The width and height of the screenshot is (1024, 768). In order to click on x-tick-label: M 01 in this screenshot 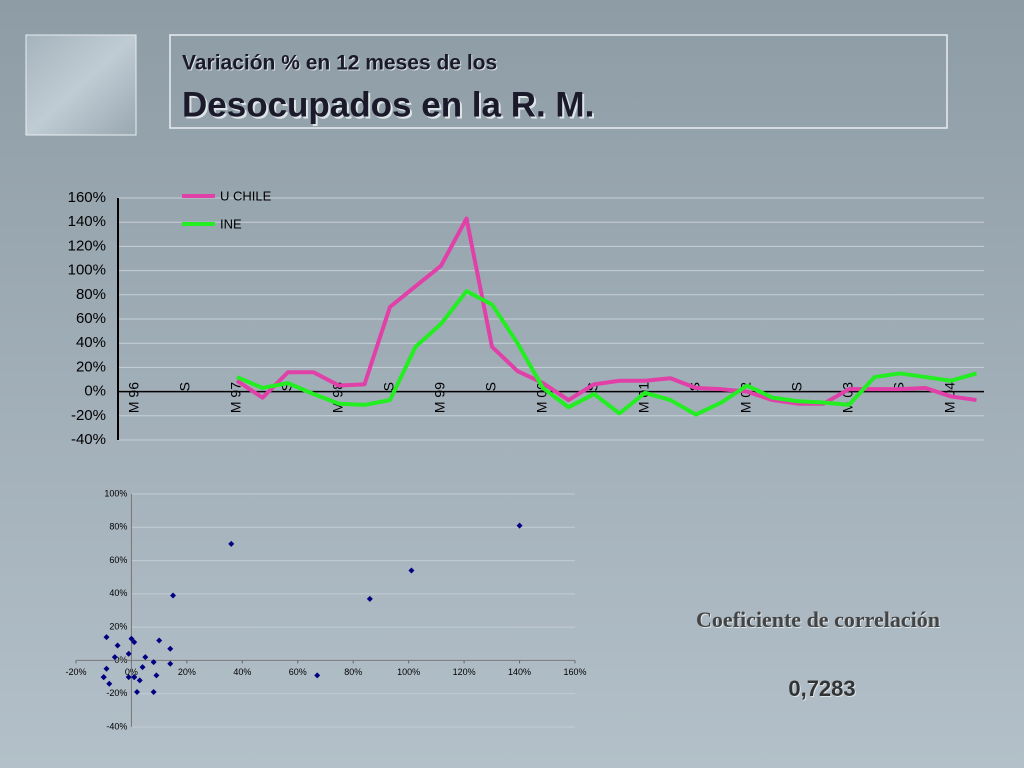, I will do `click(644, 397)`.